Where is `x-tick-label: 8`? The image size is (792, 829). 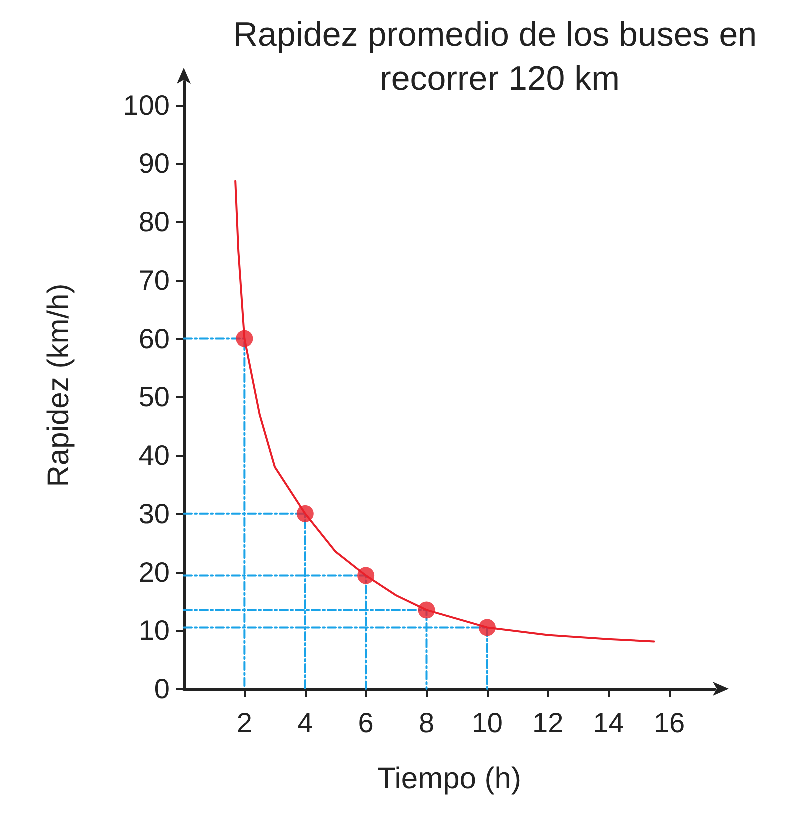
x-tick-label: 8 is located at coordinates (426, 723).